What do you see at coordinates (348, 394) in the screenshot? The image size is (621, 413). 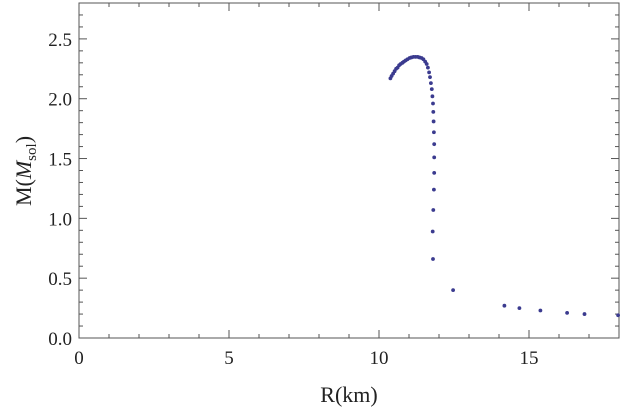 I see `x-axis-title: R(km)` at bounding box center [348, 394].